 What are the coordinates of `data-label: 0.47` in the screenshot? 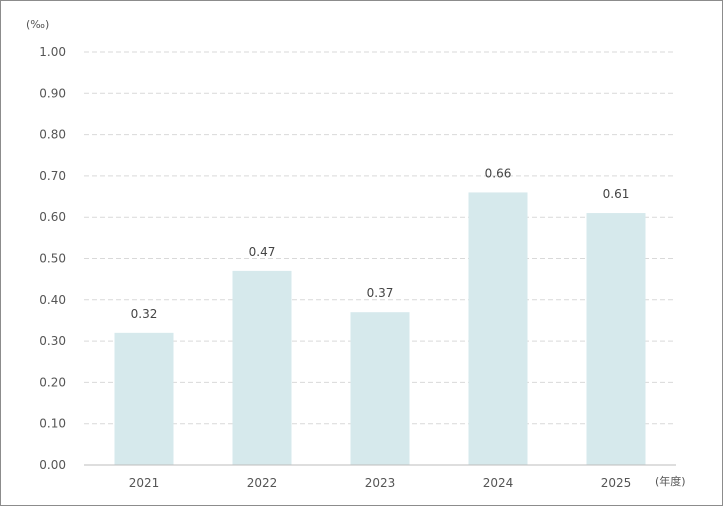 It's located at (262, 252).